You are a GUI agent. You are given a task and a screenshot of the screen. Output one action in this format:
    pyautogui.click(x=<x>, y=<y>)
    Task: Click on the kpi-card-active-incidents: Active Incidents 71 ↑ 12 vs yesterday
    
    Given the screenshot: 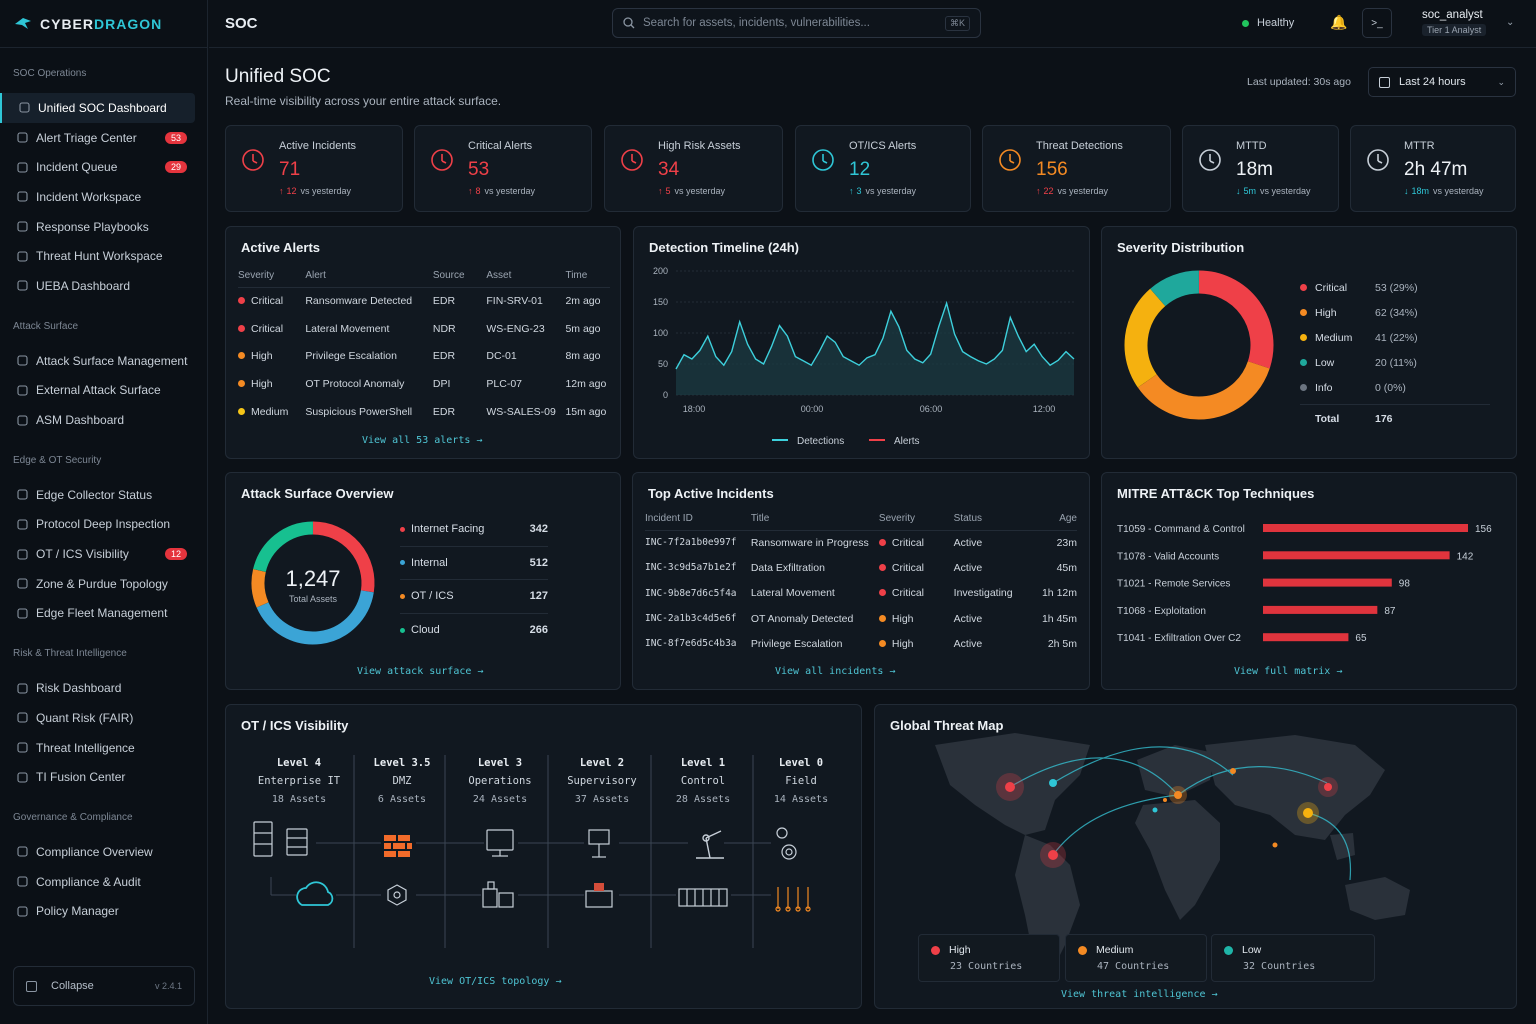 What is the action you would take?
    pyautogui.click(x=314, y=168)
    